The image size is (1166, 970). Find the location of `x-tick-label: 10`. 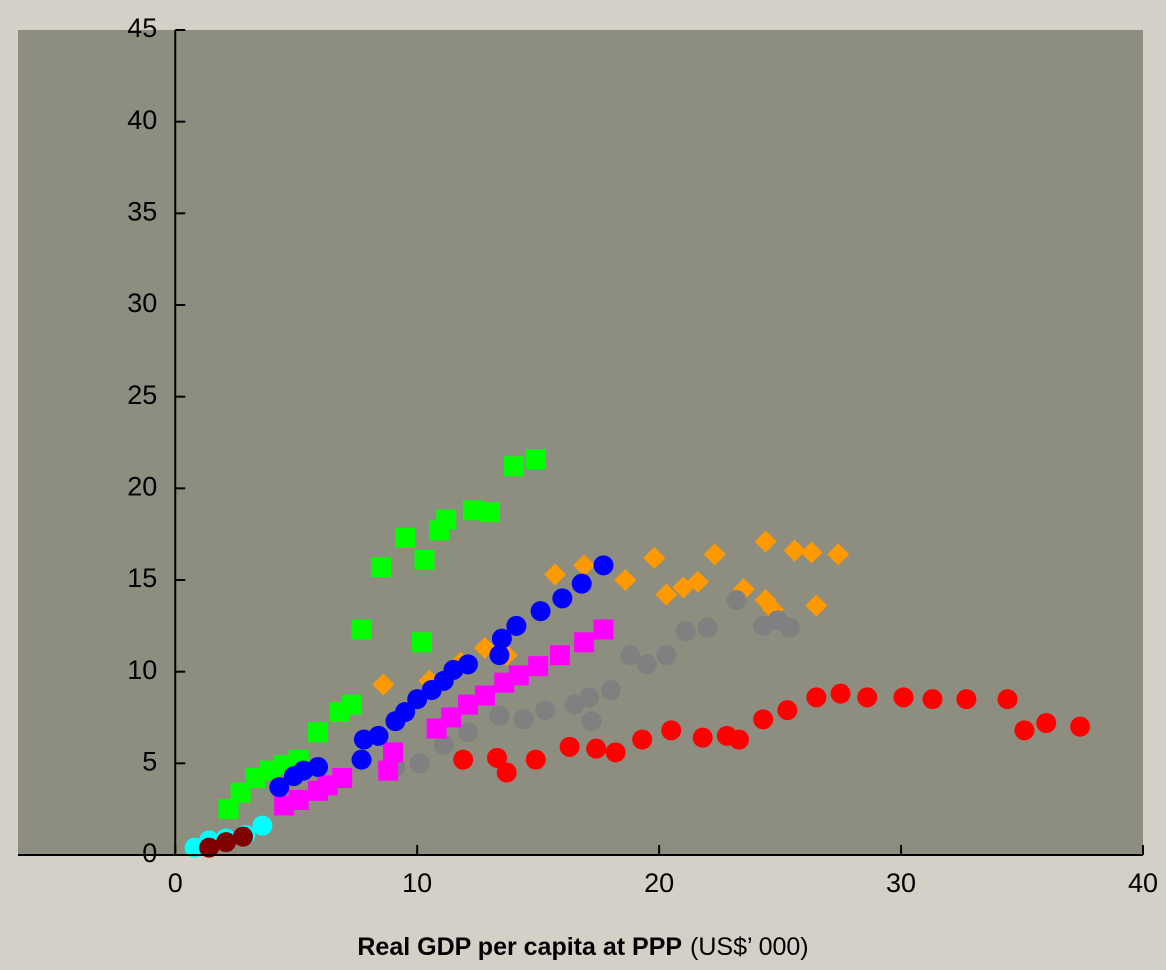

x-tick-label: 10 is located at coordinates (417, 883).